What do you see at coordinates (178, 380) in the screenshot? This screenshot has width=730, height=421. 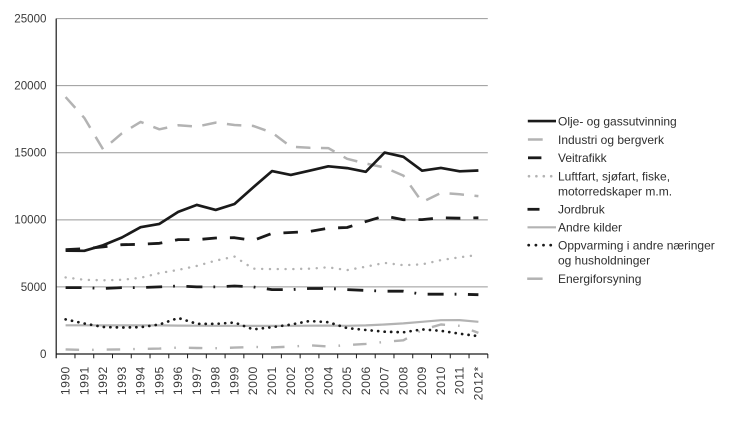 I see `svg-text: 1996` at bounding box center [178, 380].